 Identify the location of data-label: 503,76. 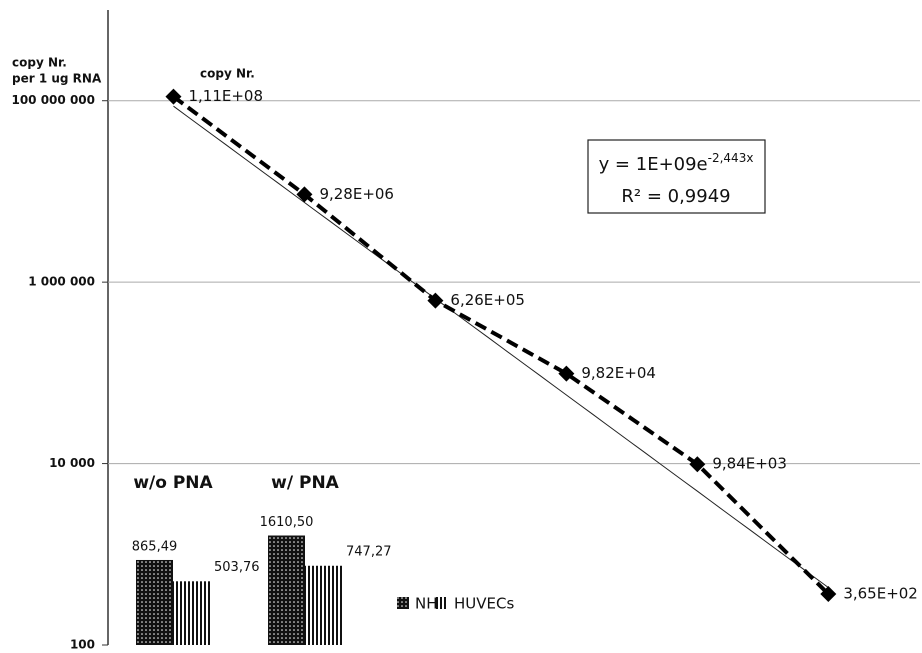
(237, 567).